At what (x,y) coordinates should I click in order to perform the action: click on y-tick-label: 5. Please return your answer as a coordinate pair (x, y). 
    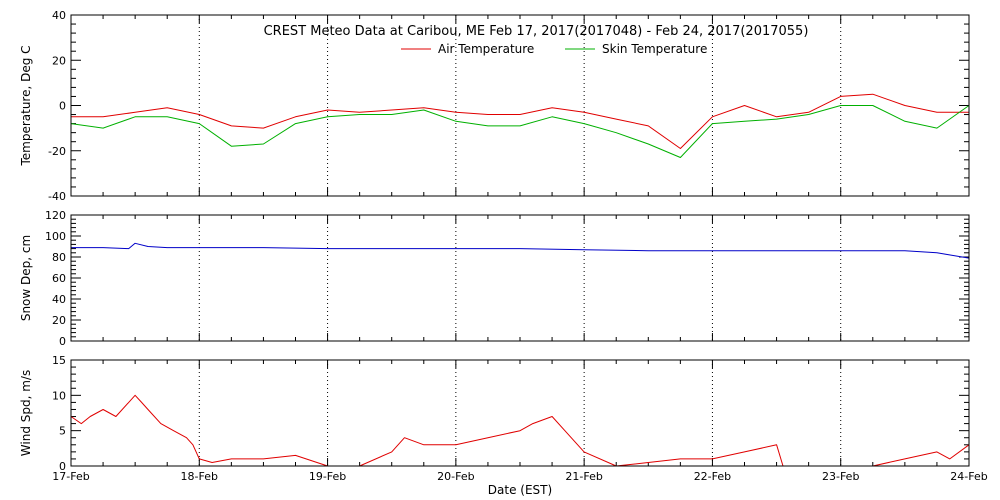
    Looking at the image, I should click on (62, 431).